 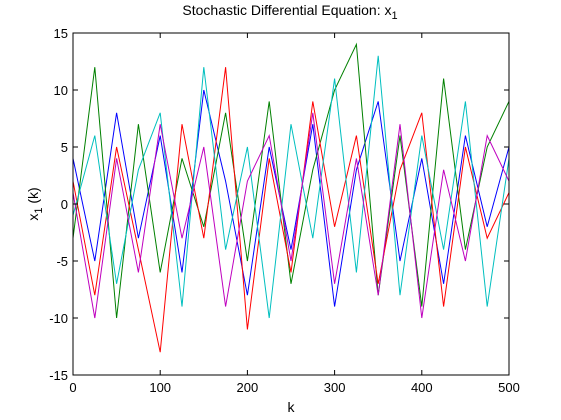 What do you see at coordinates (61, 33) in the screenshot?
I see `y-tick-label: 15` at bounding box center [61, 33].